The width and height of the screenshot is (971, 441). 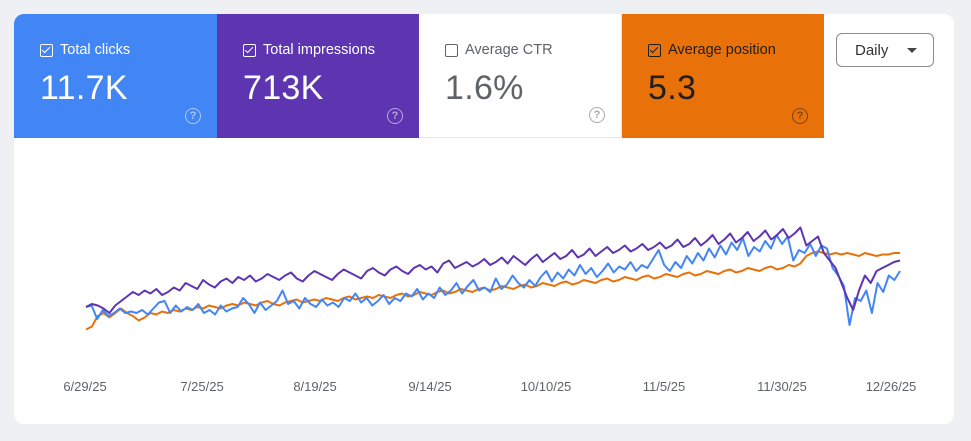 I want to click on metric-value: 1.6%, so click(x=484, y=88).